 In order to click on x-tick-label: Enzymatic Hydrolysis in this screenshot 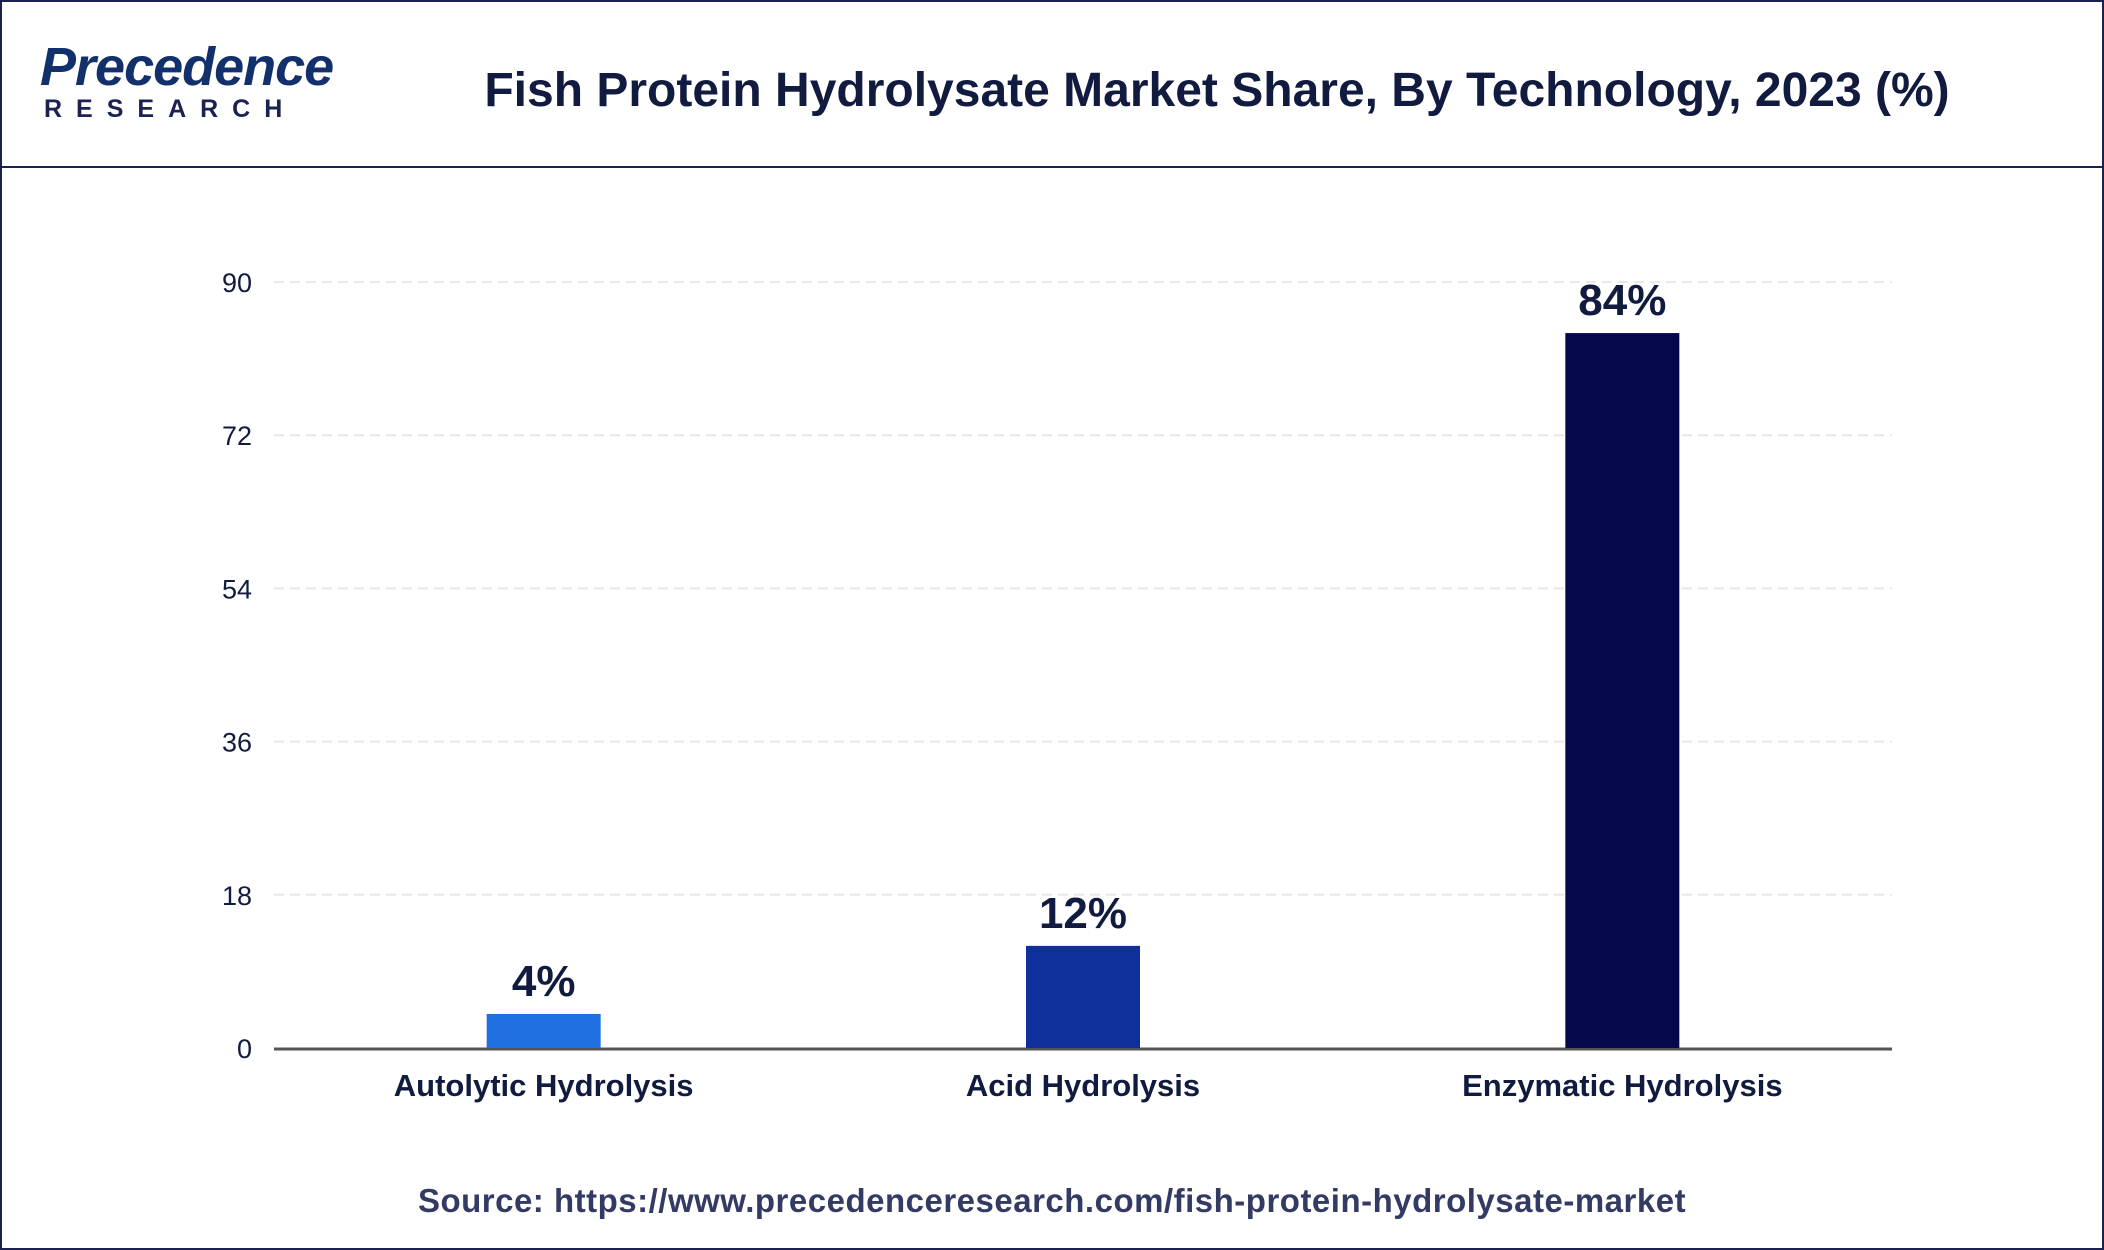, I will do `click(1622, 1085)`.